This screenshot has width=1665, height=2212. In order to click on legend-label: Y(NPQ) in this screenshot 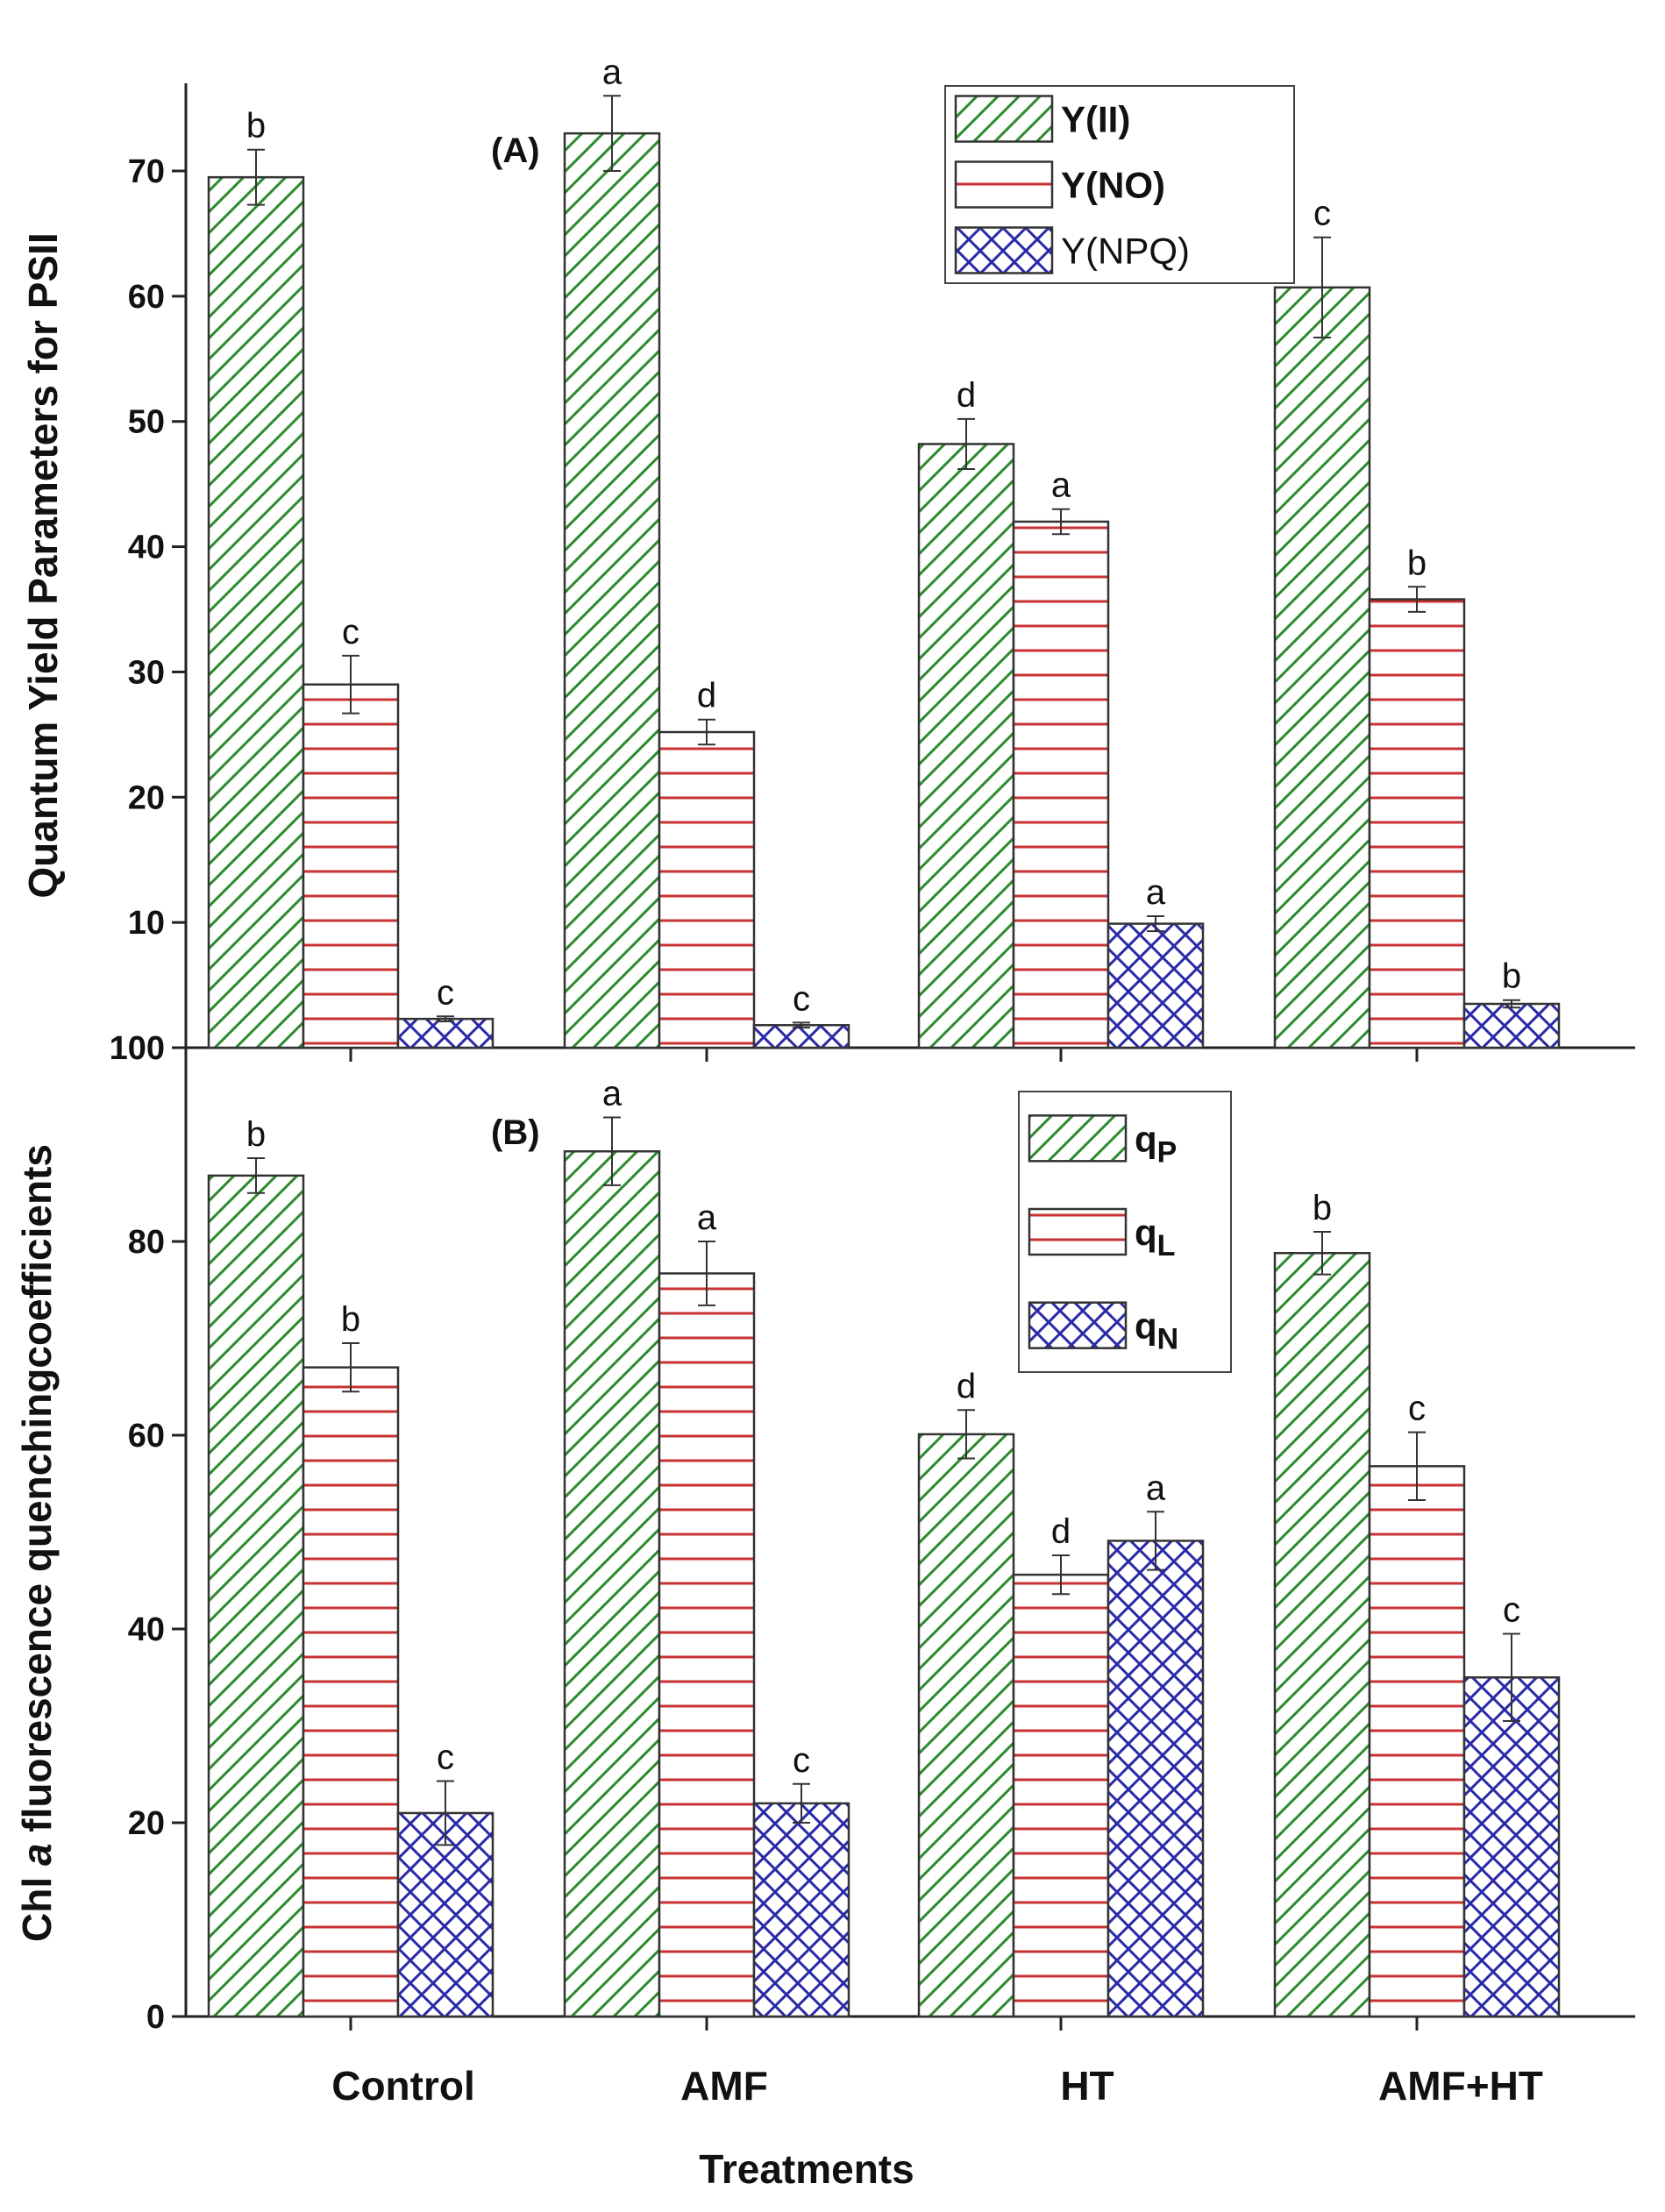, I will do `click(1125, 252)`.